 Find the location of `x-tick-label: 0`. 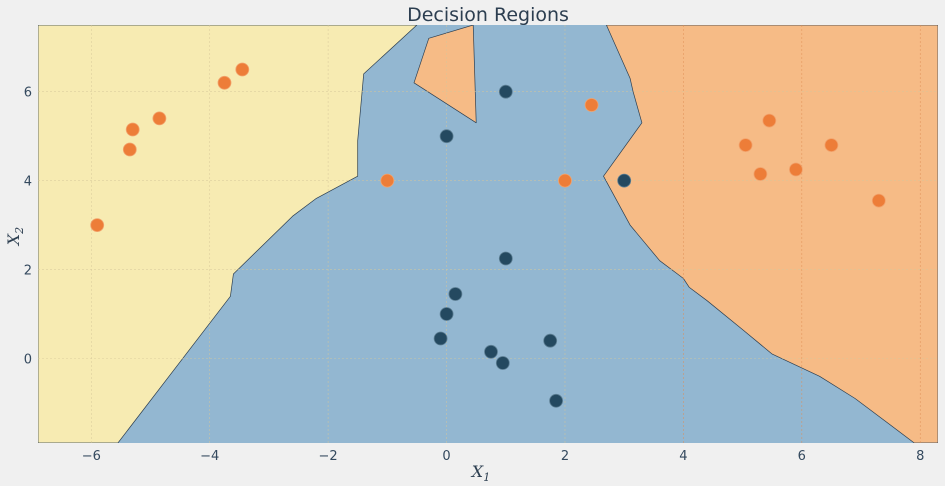

x-tick-label: 0 is located at coordinates (446, 456).